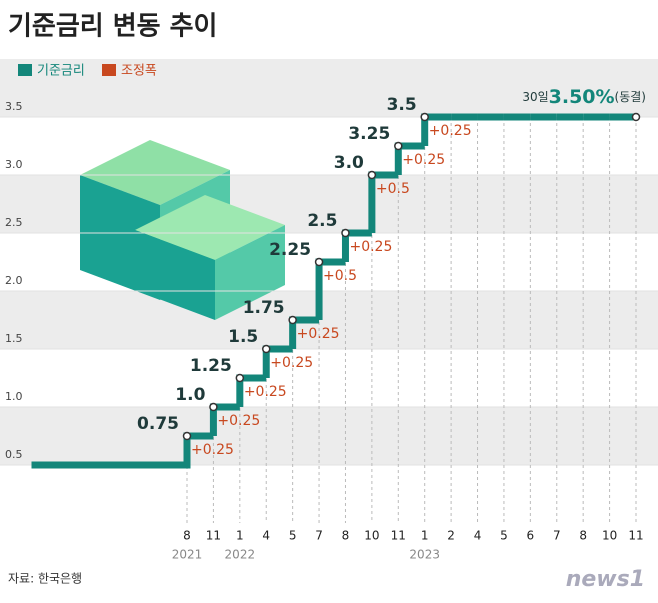 This screenshot has height=603, width=658. I want to click on year-label: 2022, so click(240, 555).